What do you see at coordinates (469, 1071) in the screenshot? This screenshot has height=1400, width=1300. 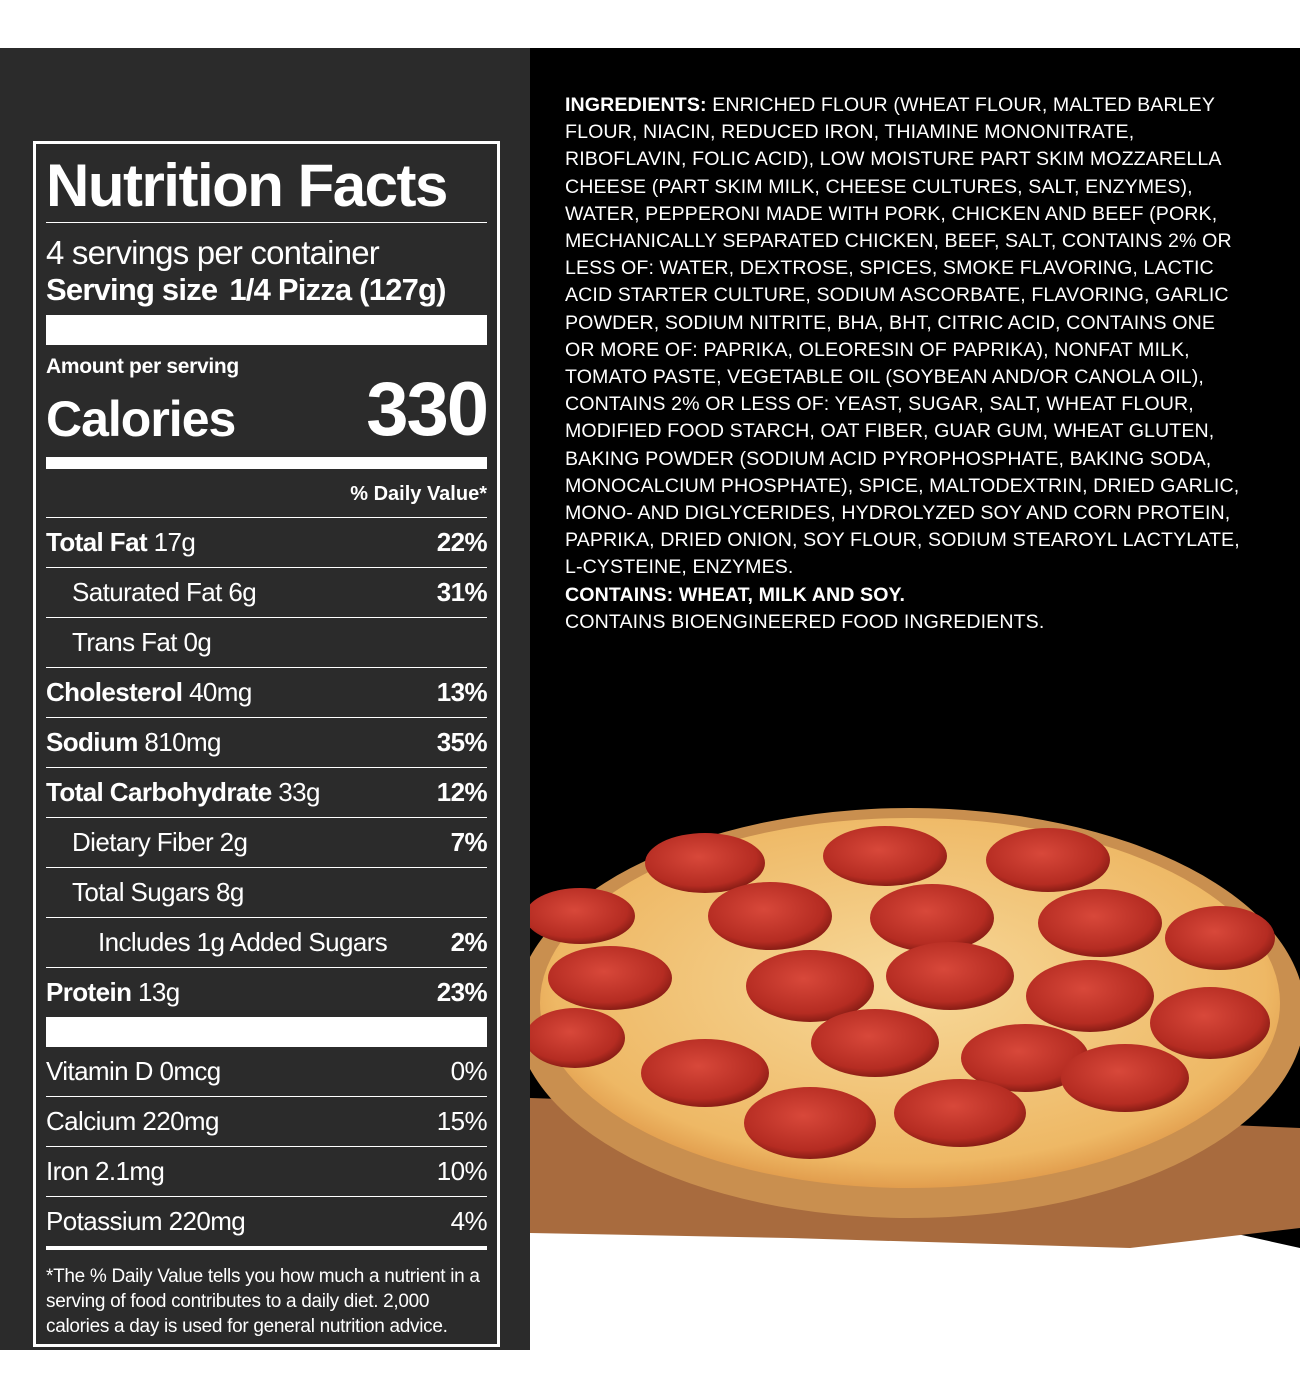 I see `daily-value: 0%` at bounding box center [469, 1071].